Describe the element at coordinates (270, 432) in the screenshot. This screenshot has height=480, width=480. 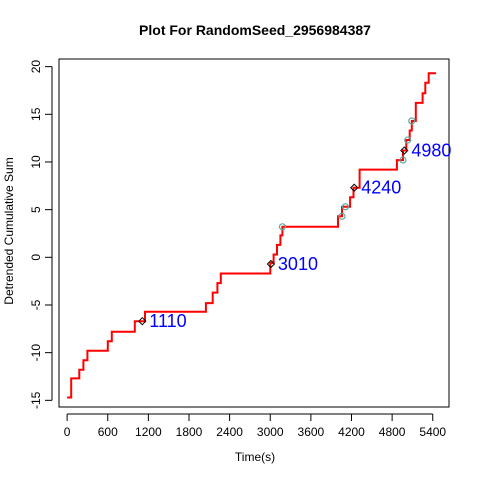
I see `x-tick-label: 3000` at that location.